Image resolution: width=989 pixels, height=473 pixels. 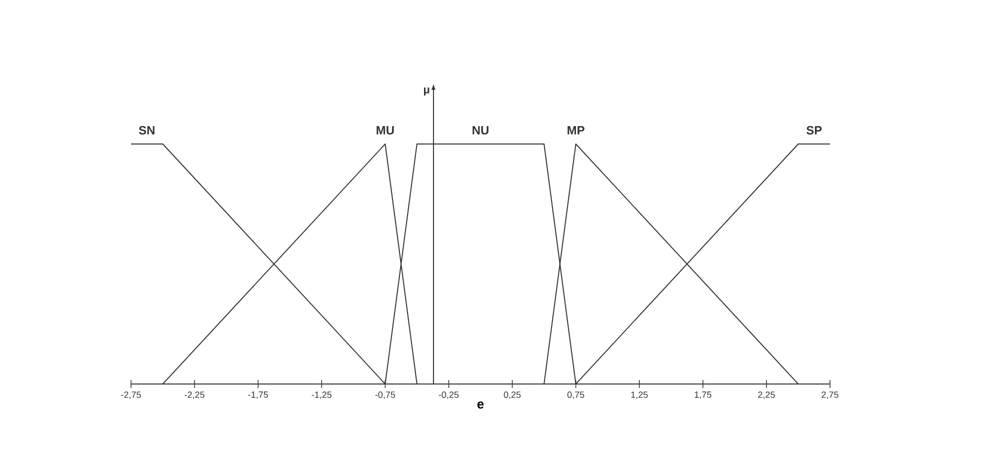 What do you see at coordinates (385, 130) in the screenshot?
I see `series-label: MU` at bounding box center [385, 130].